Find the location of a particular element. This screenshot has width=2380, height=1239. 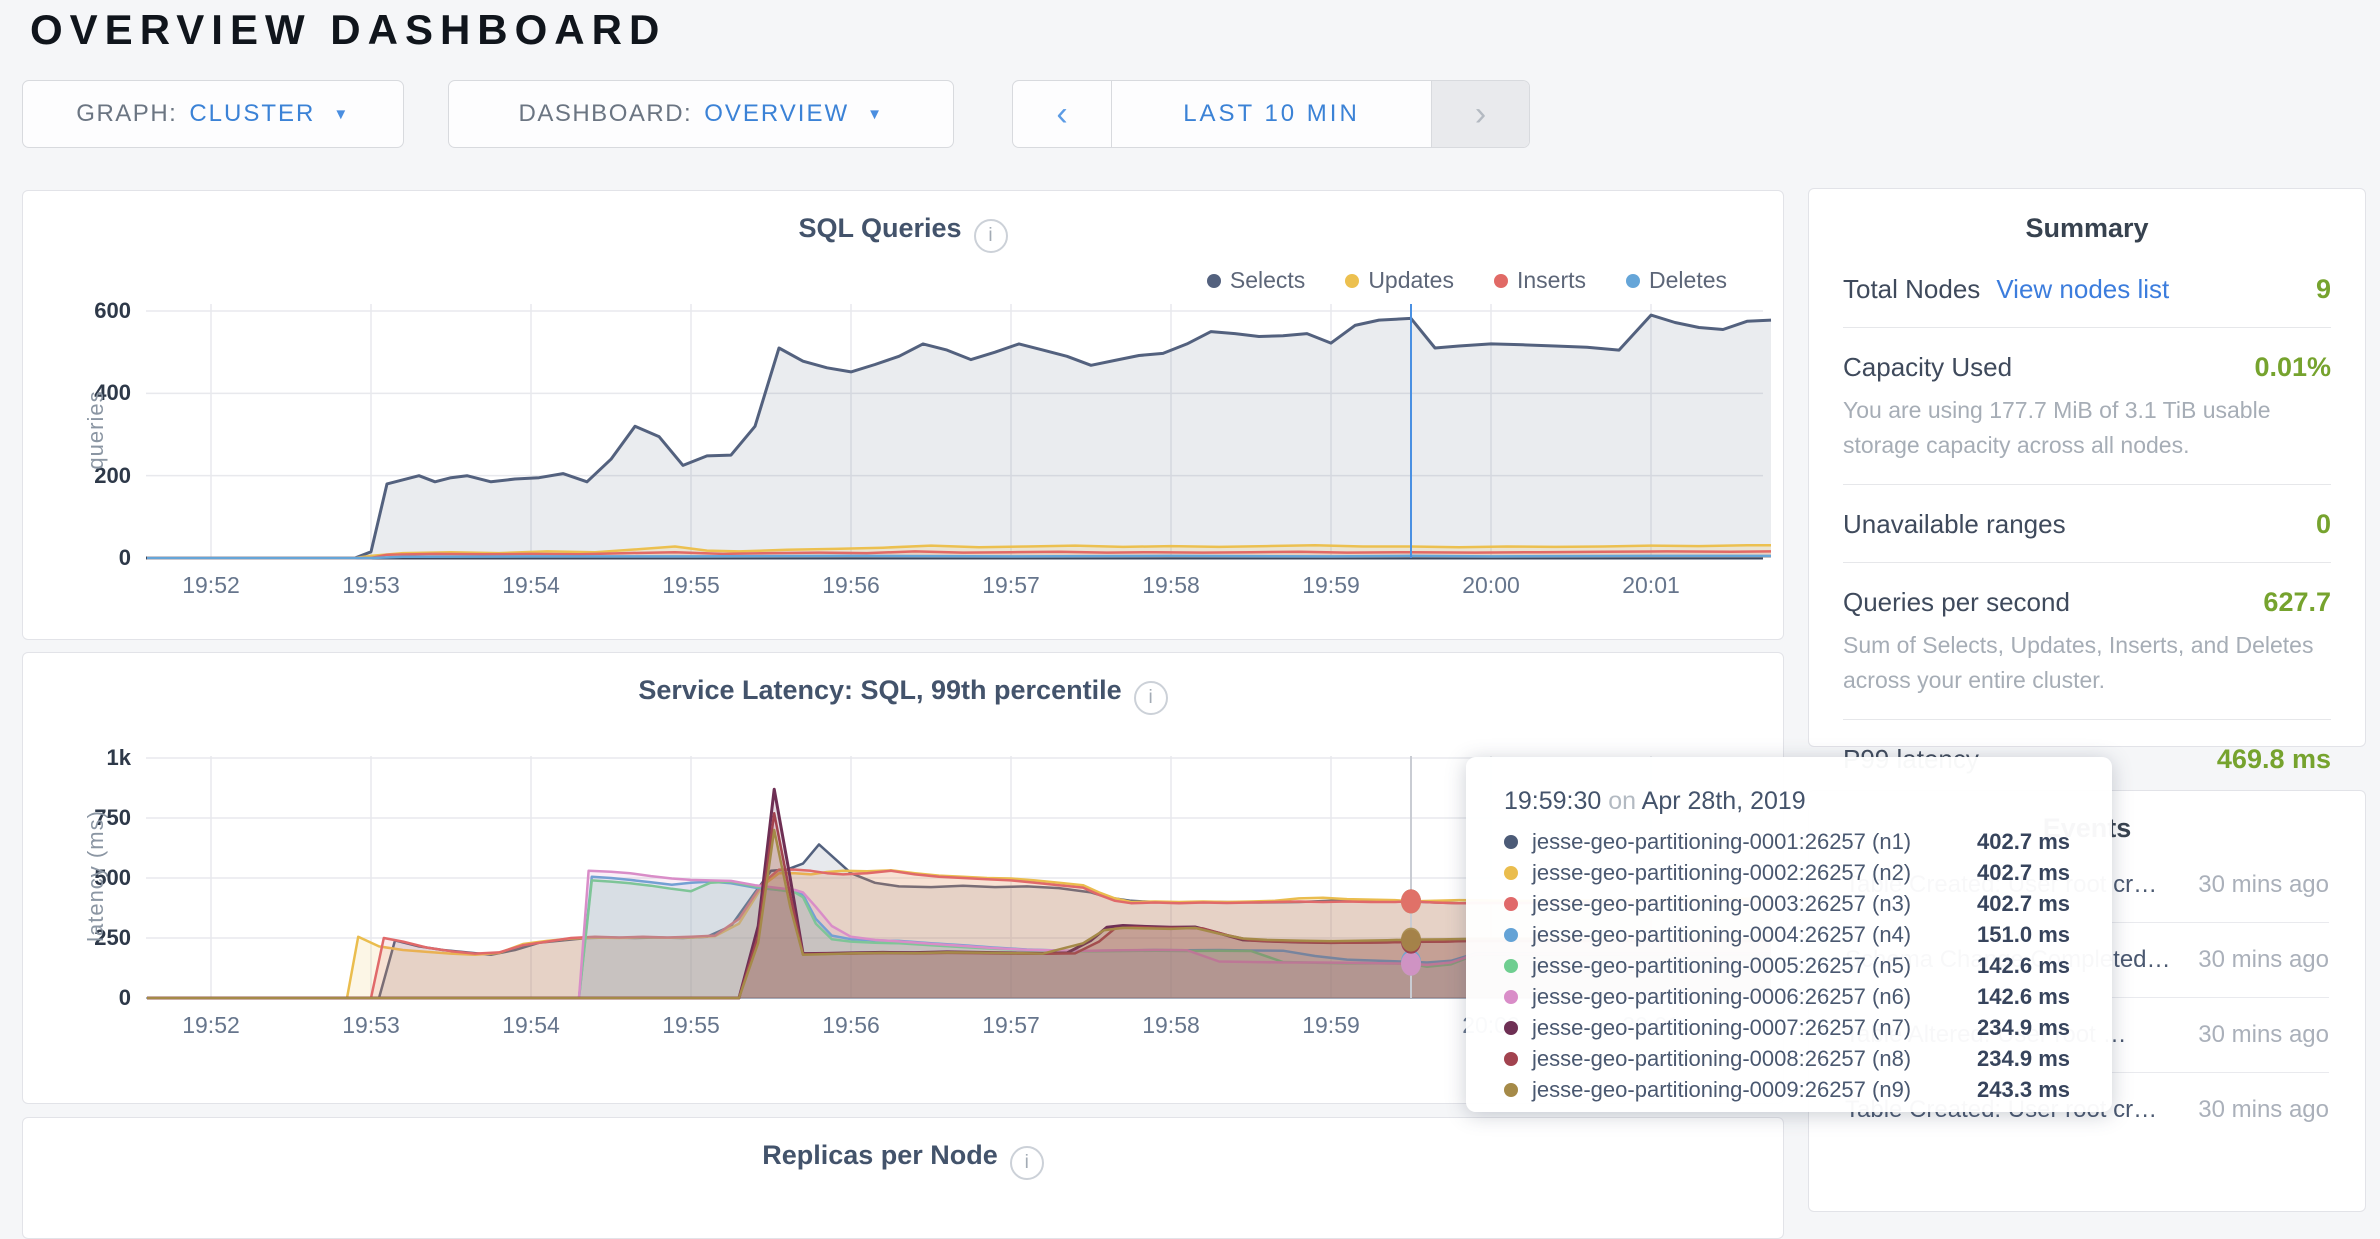

capacity-used-label: Capacity Used is located at coordinates (1928, 367).